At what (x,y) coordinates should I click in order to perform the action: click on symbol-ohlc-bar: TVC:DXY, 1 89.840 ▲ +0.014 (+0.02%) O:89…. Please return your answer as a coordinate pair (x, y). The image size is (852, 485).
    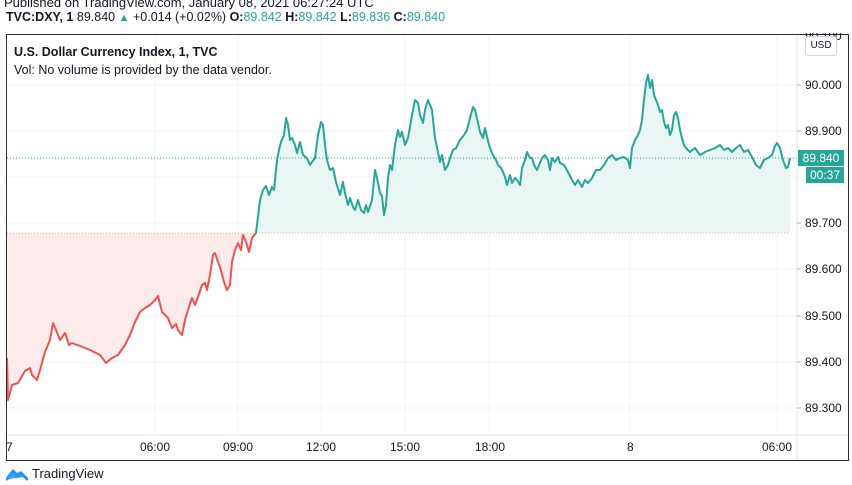
    Looking at the image, I should click on (225, 17).